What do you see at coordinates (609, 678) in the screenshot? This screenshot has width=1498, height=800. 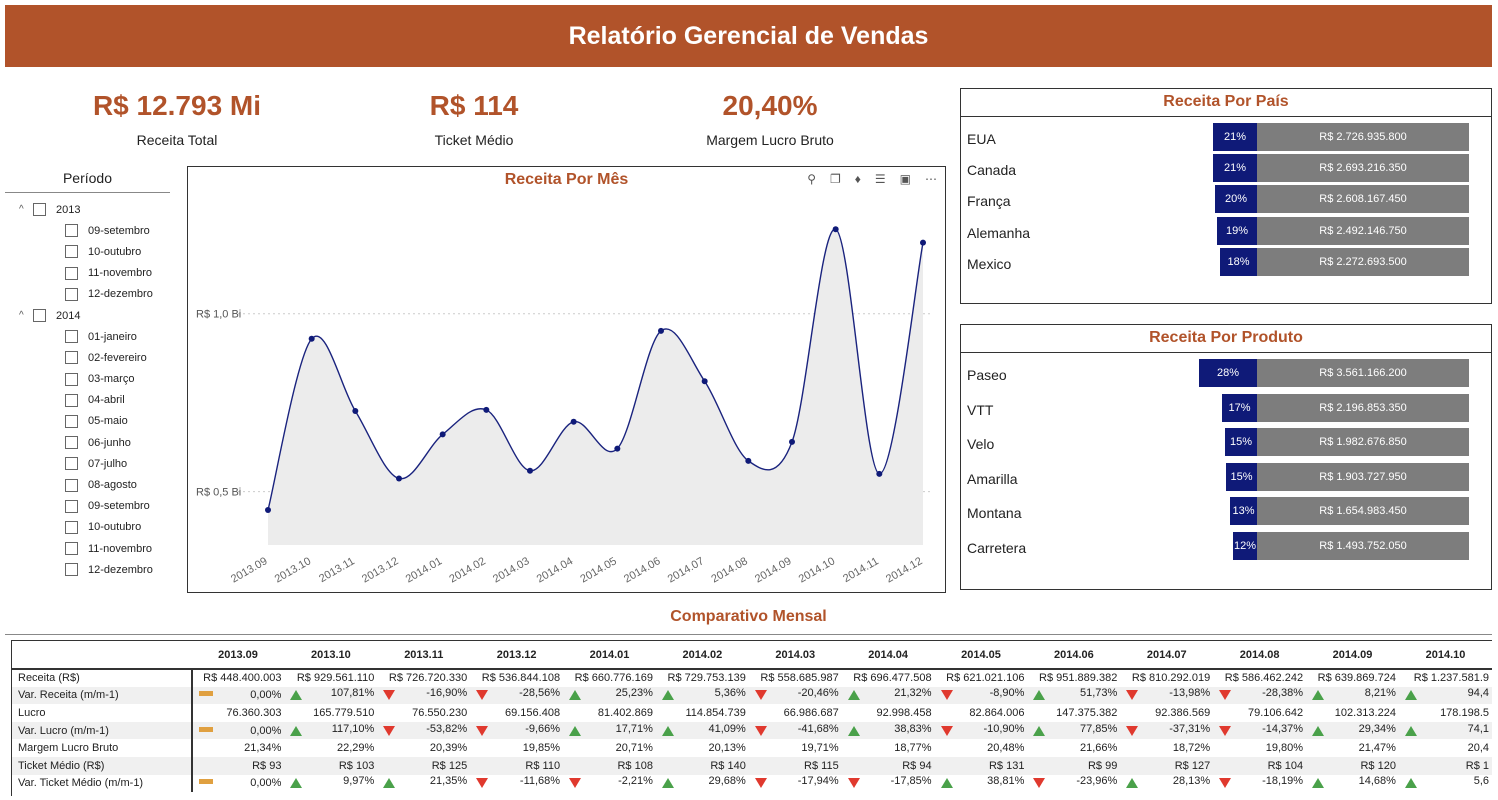 I see `table-cell: R$ 660.776.169` at bounding box center [609, 678].